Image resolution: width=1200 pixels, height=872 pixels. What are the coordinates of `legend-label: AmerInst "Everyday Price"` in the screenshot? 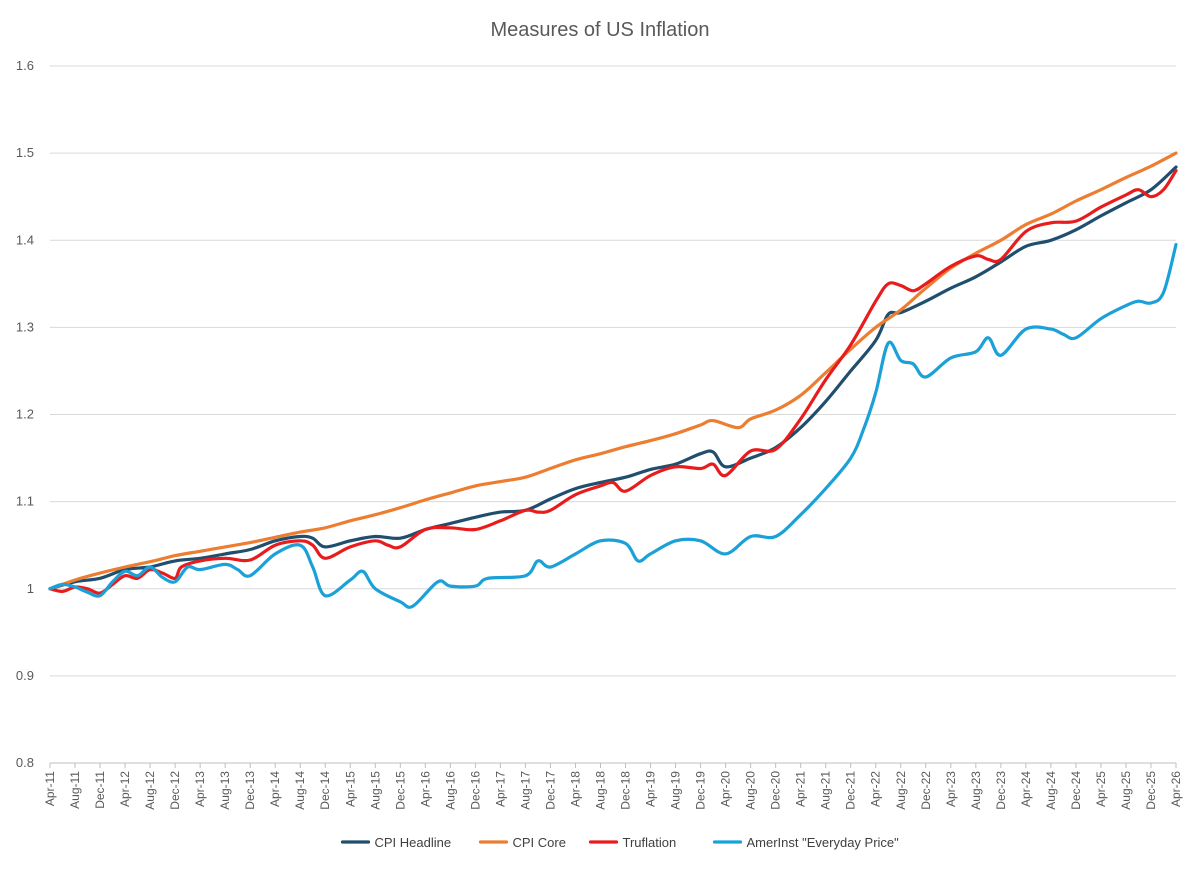 It's located at (823, 842).